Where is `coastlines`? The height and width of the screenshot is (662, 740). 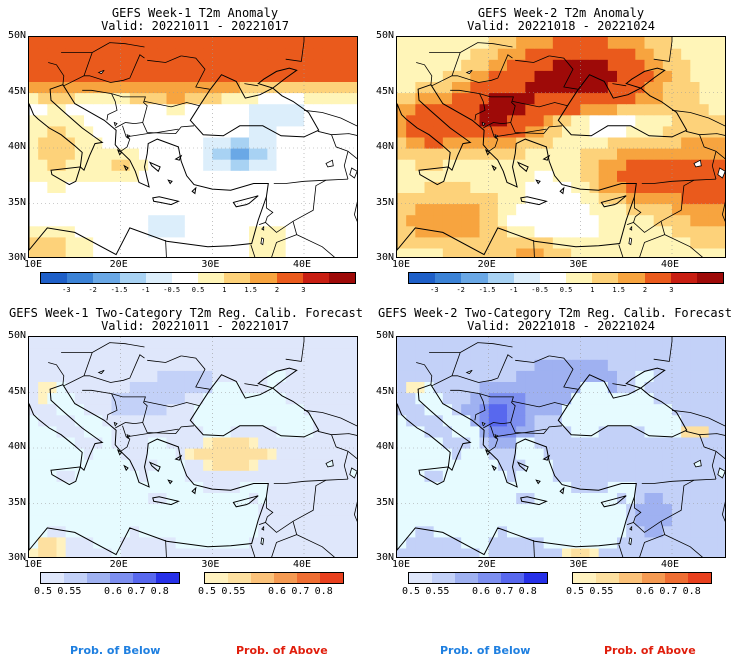 coastlines is located at coordinates (561, 461).